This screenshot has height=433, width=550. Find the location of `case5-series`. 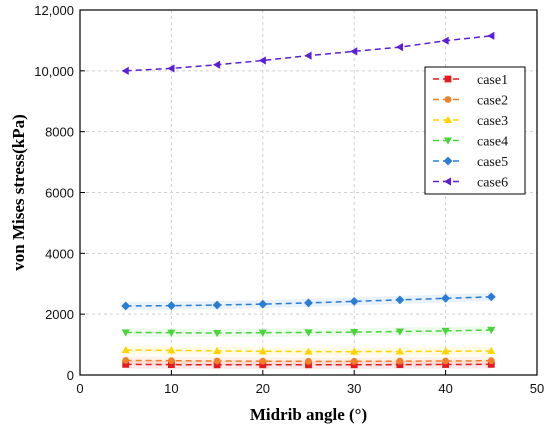

case5-series is located at coordinates (308, 301).